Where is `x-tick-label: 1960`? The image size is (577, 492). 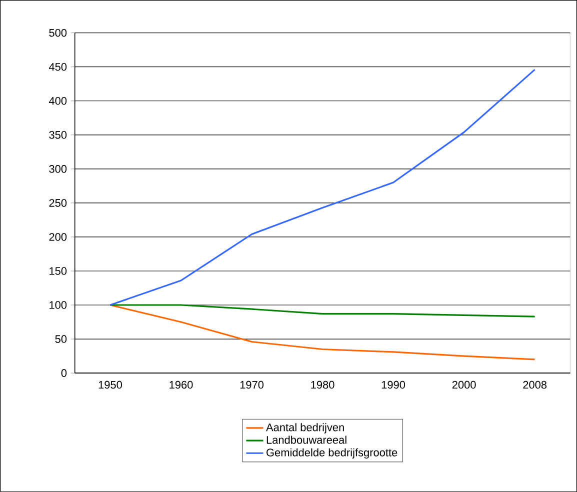
x-tick-label: 1960 is located at coordinates (181, 384).